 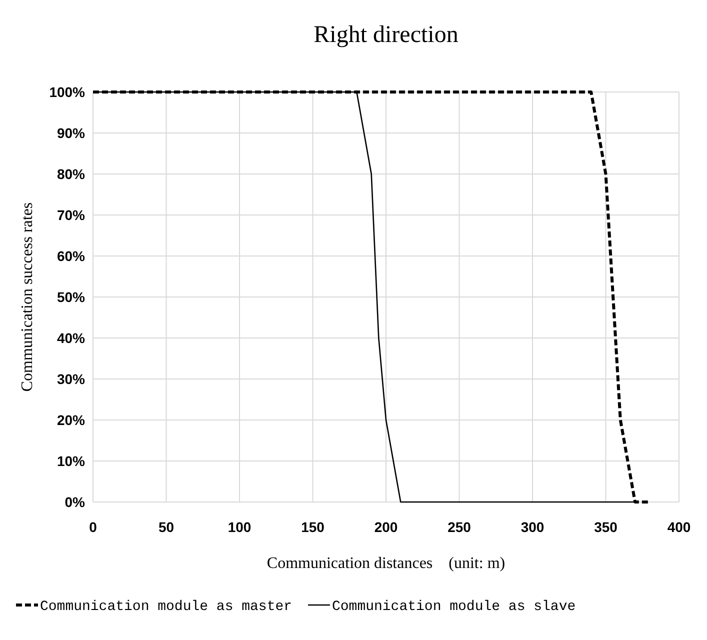 I want to click on x-tick-label: 0, so click(x=93, y=527).